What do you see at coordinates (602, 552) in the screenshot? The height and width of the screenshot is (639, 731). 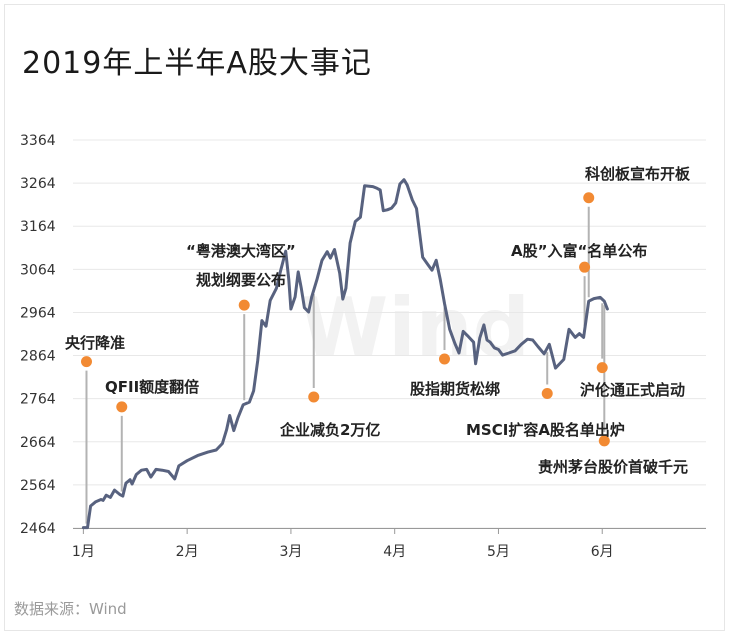 I see `x-tick-label-6: 6月` at bounding box center [602, 552].